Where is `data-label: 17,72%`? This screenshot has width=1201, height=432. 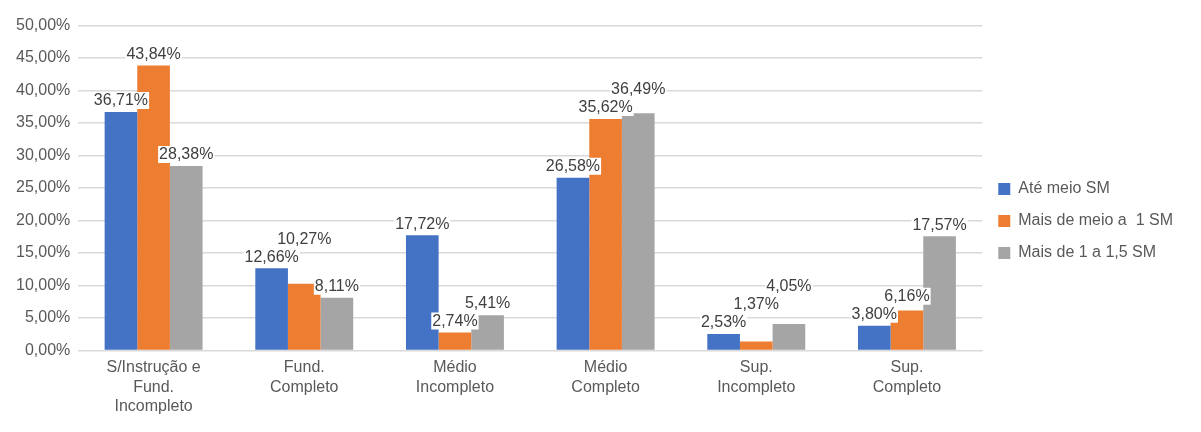
data-label: 17,72% is located at coordinates (422, 223).